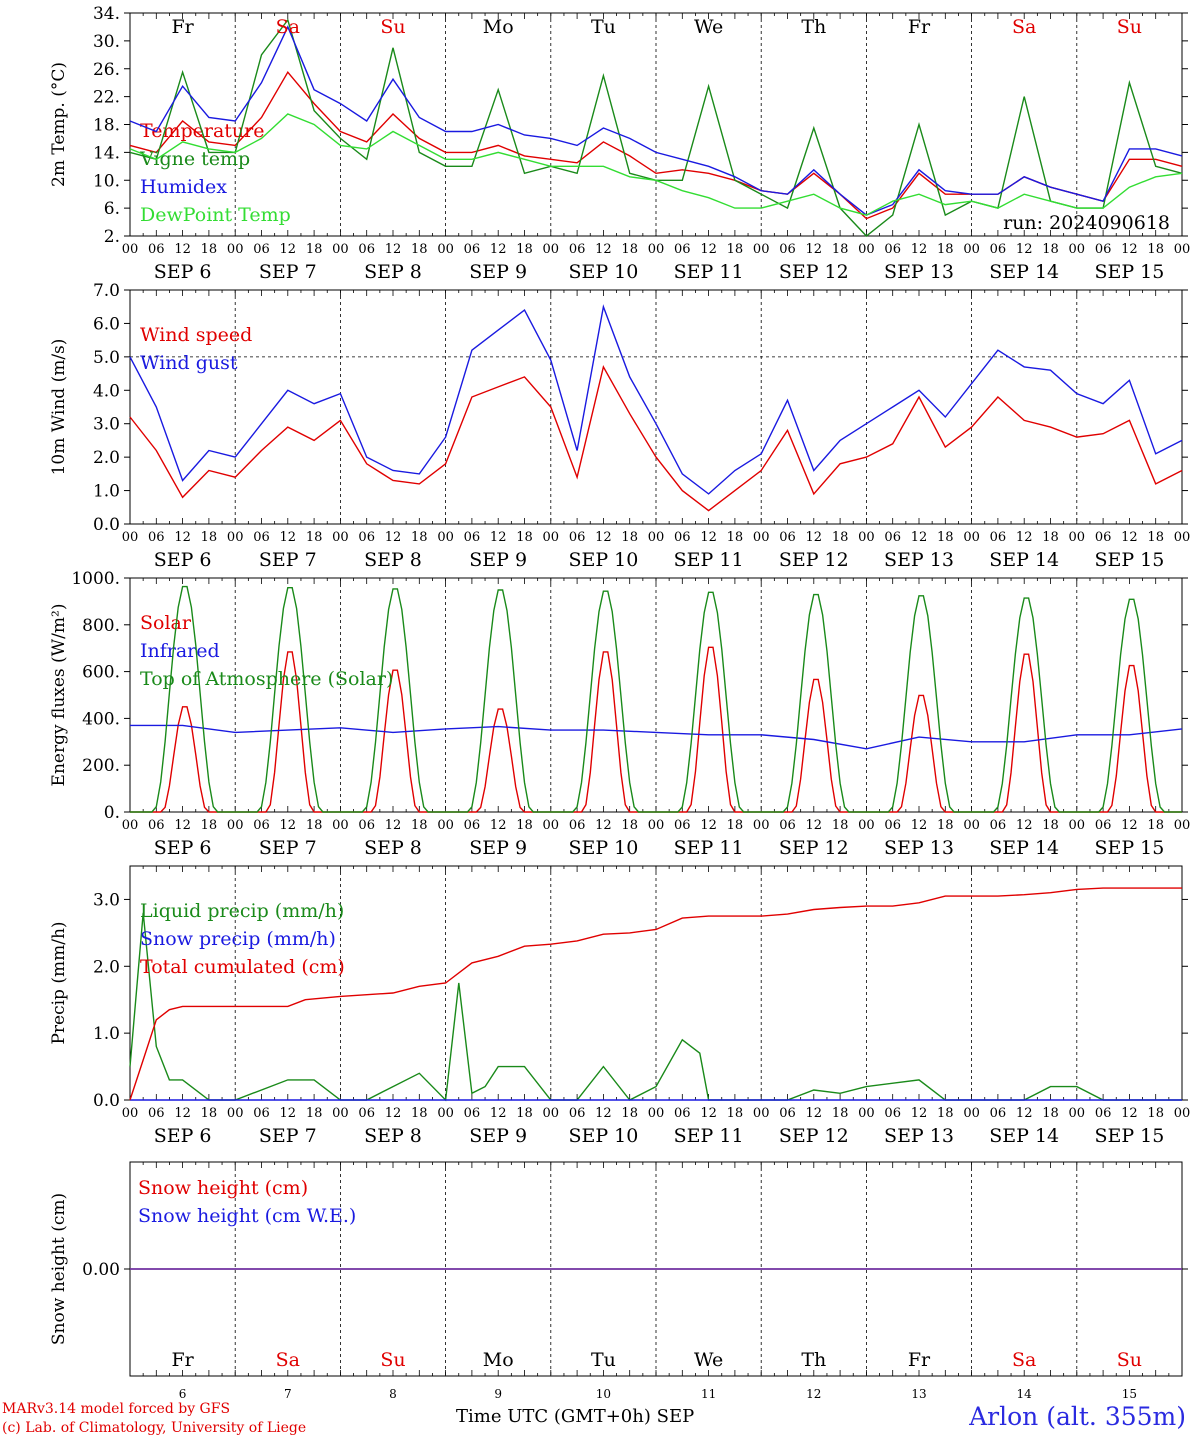 The image size is (1194, 1440). I want to click on dow-label-top: Su, so click(392, 27).